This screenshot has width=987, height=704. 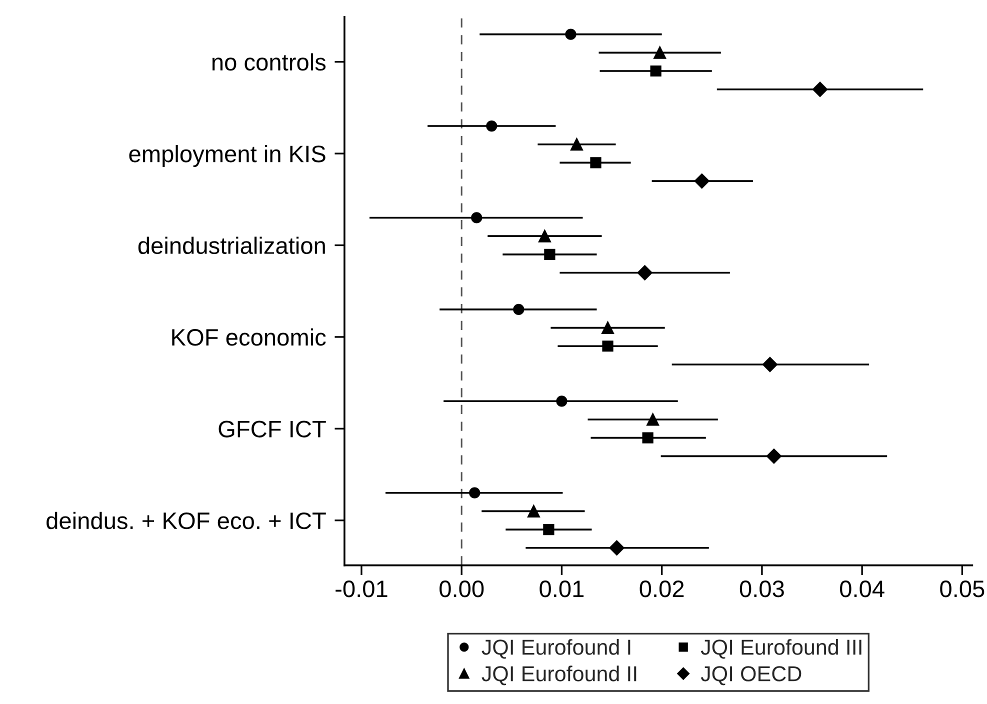 What do you see at coordinates (562, 589) in the screenshot?
I see `x-tick-label: 0.01` at bounding box center [562, 589].